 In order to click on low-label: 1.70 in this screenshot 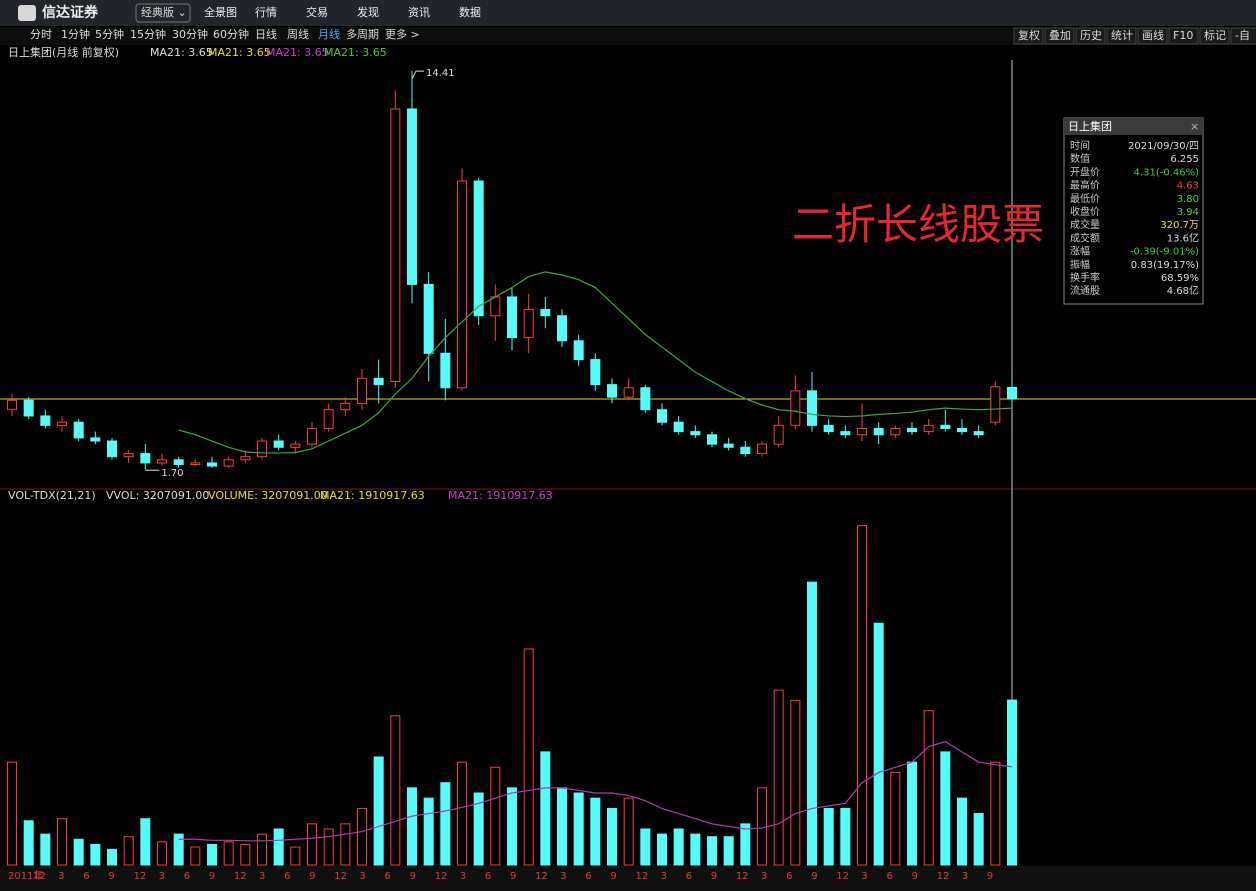, I will do `click(172, 473)`.